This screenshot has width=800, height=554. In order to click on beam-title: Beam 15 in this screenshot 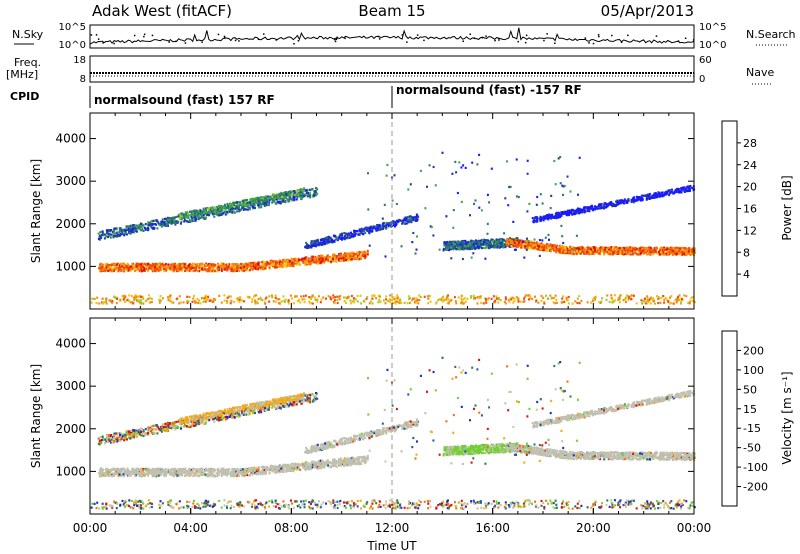, I will do `click(391, 11)`.